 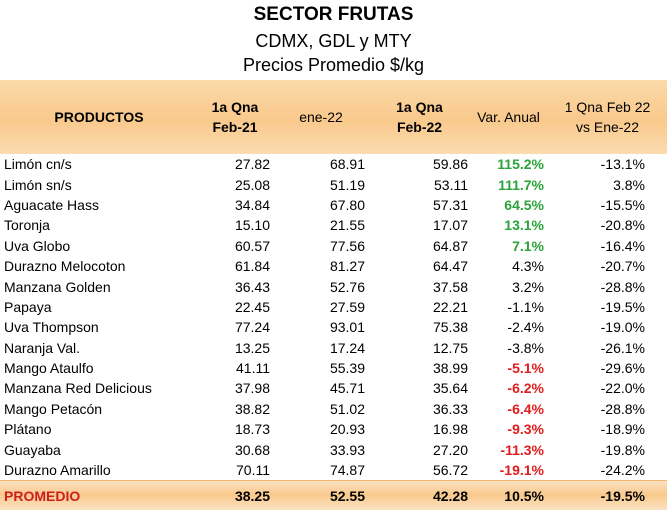 What do you see at coordinates (333, 14) in the screenshot?
I see `page-title: SECTOR FRUTAS` at bounding box center [333, 14].